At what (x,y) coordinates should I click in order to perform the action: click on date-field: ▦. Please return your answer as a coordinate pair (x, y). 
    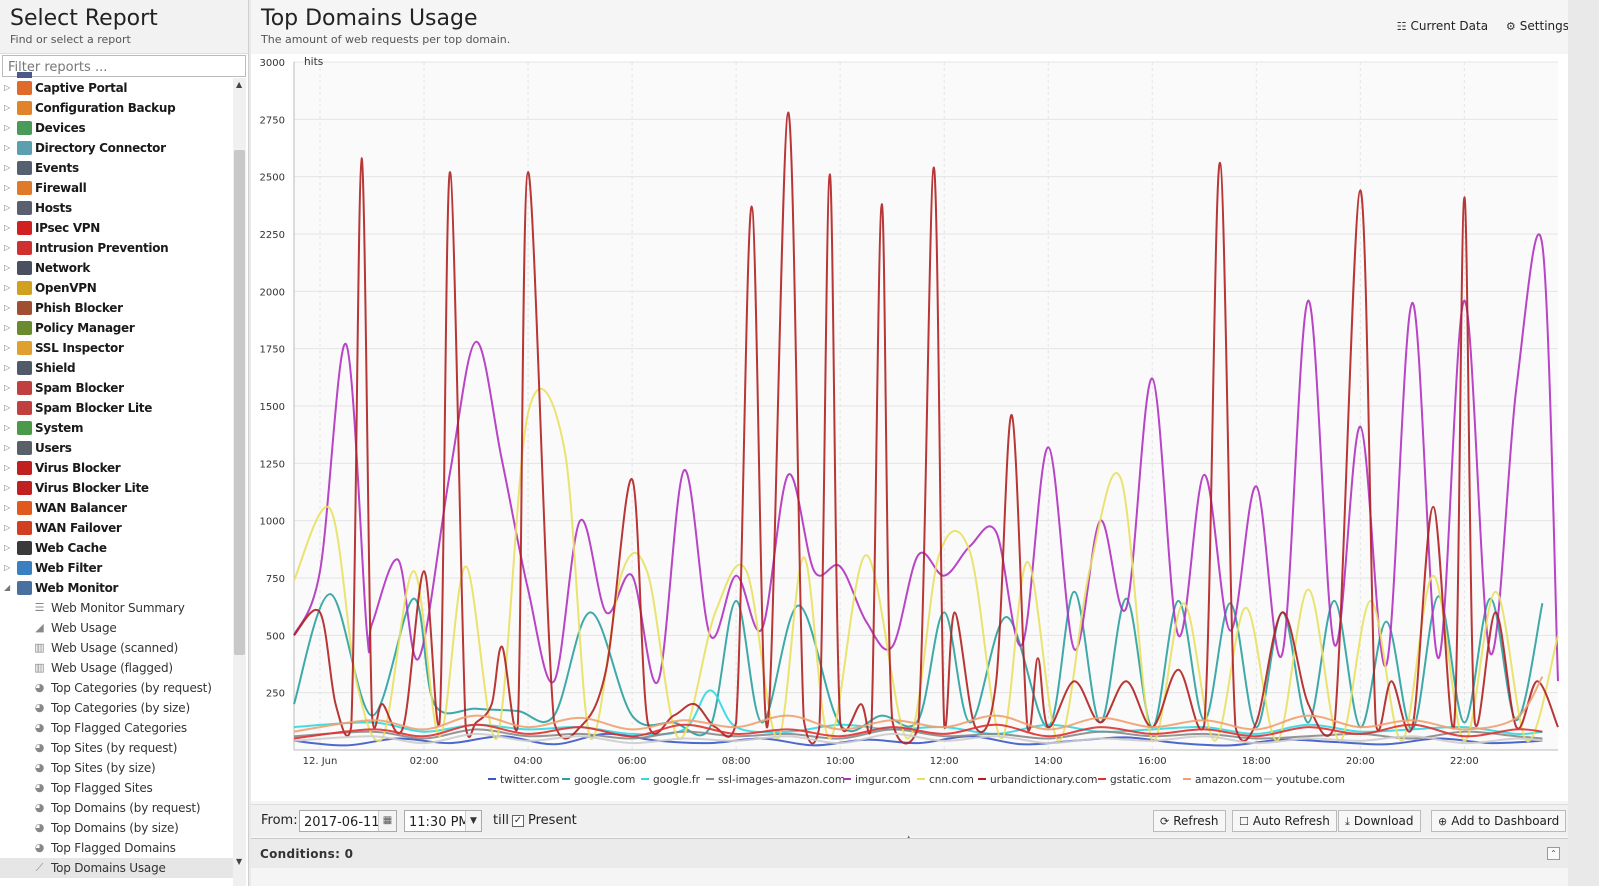
    Looking at the image, I should click on (348, 821).